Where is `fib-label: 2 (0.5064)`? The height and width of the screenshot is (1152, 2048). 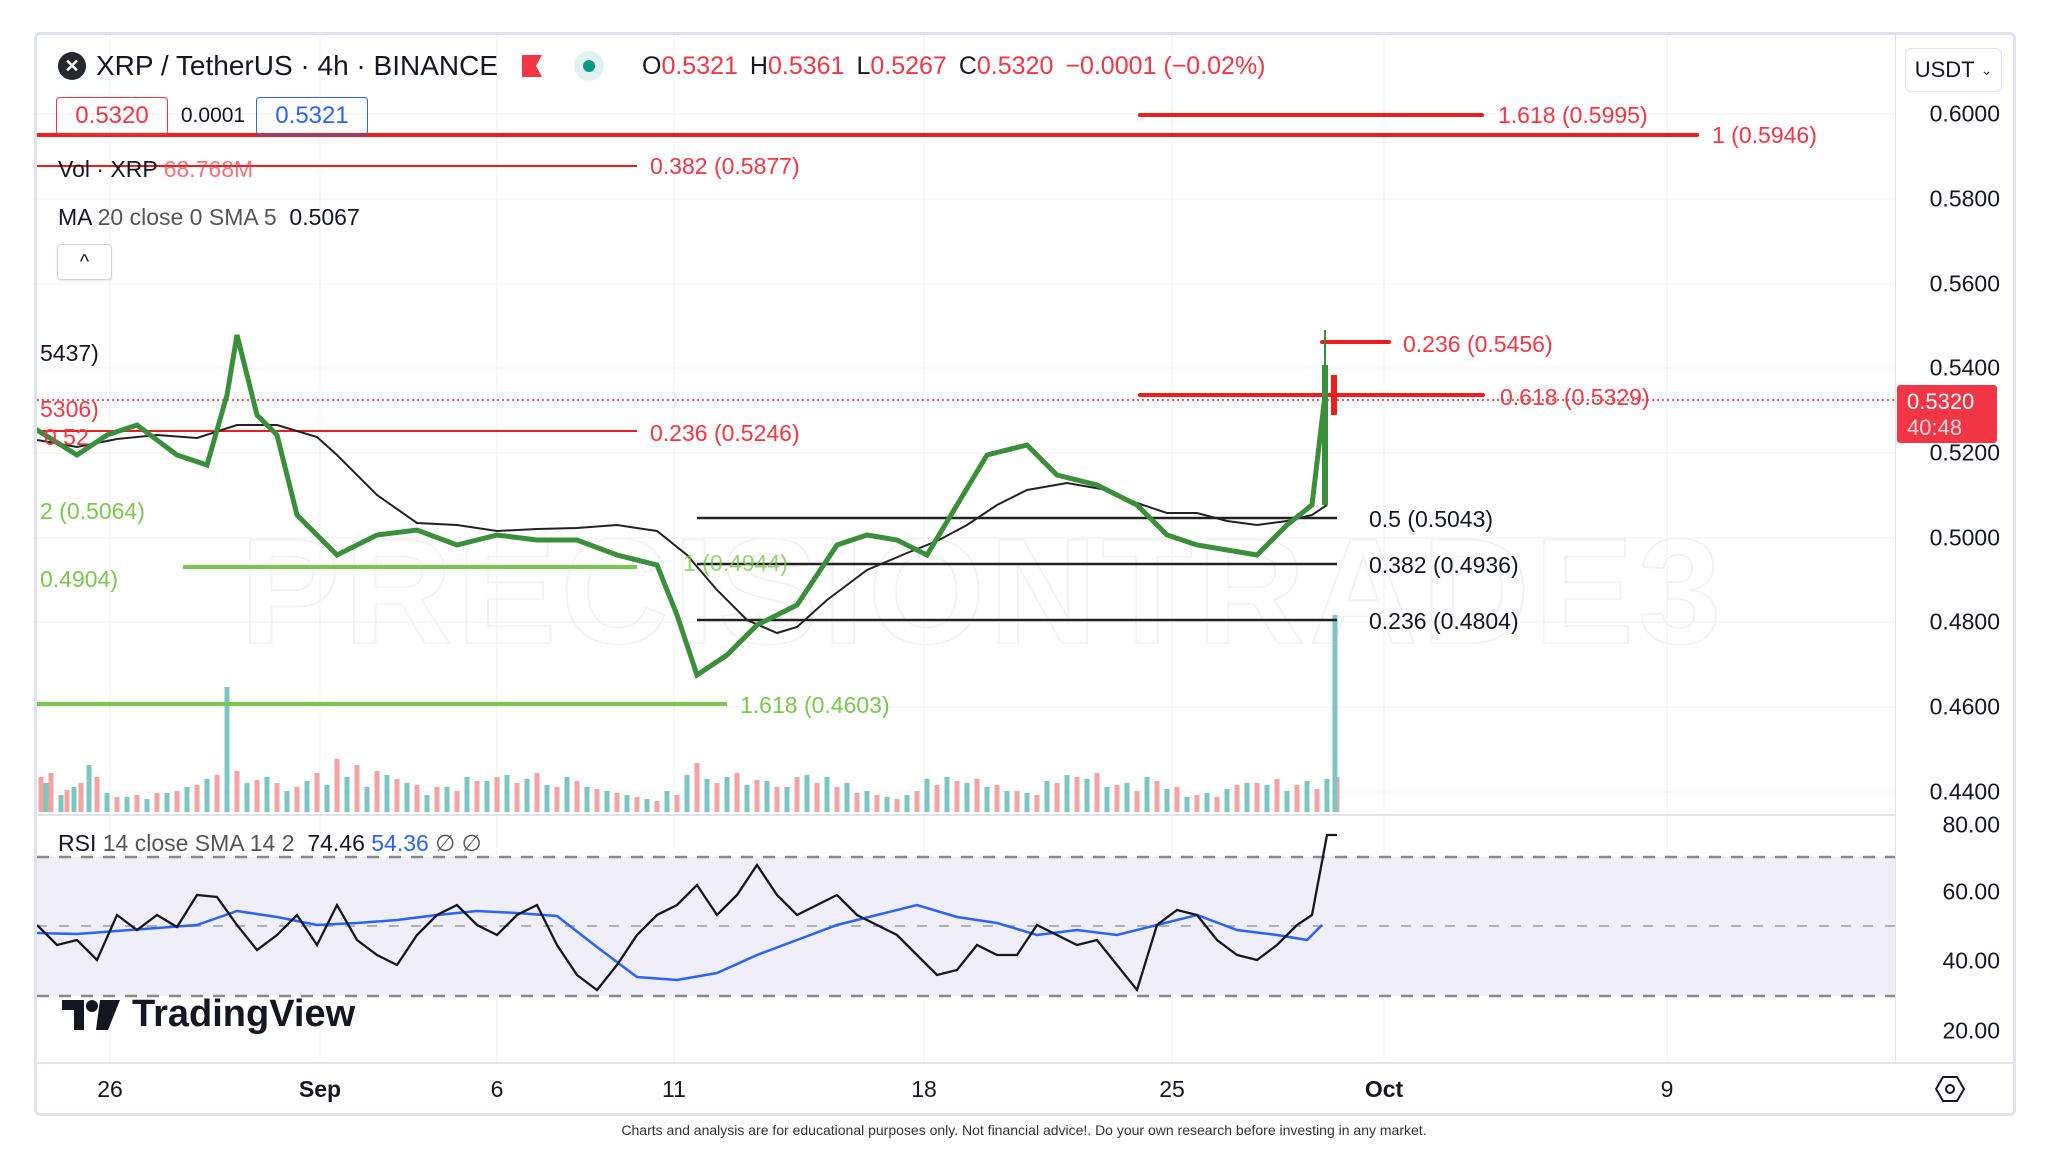 fib-label: 2 (0.5064) is located at coordinates (92, 511).